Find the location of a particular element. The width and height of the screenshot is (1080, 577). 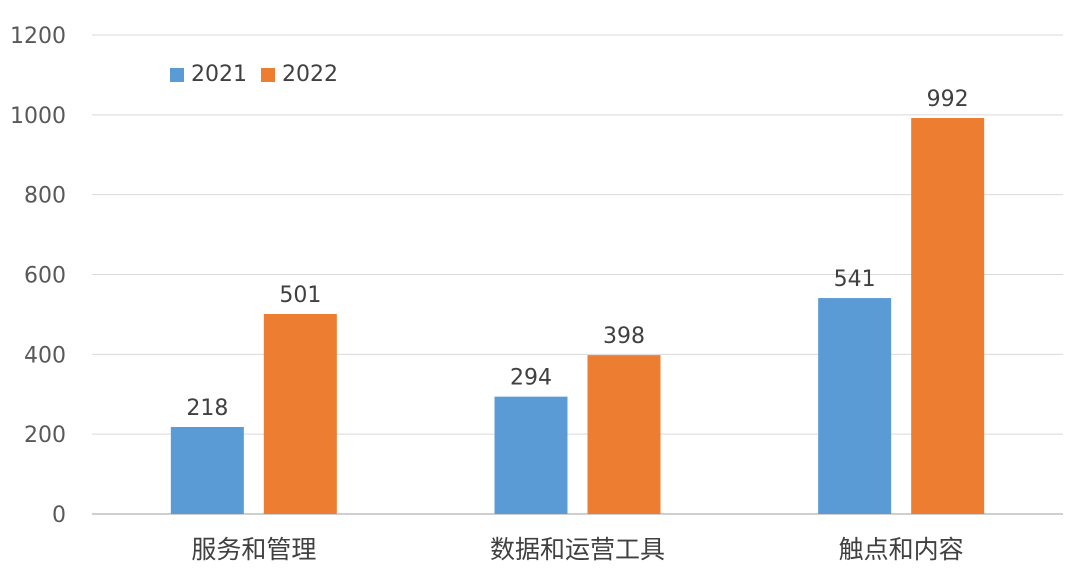

data-label-2021-2: 541 is located at coordinates (855, 279).